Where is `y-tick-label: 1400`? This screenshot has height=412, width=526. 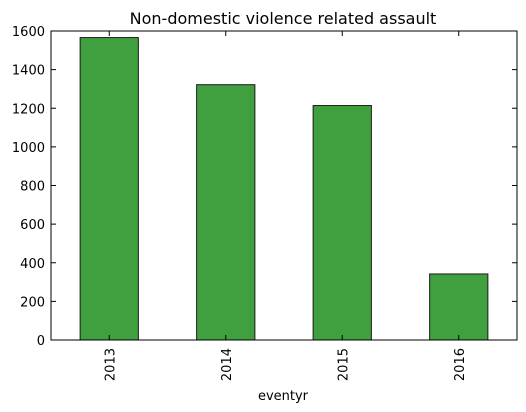
y-tick-label: 1400 is located at coordinates (28, 71).